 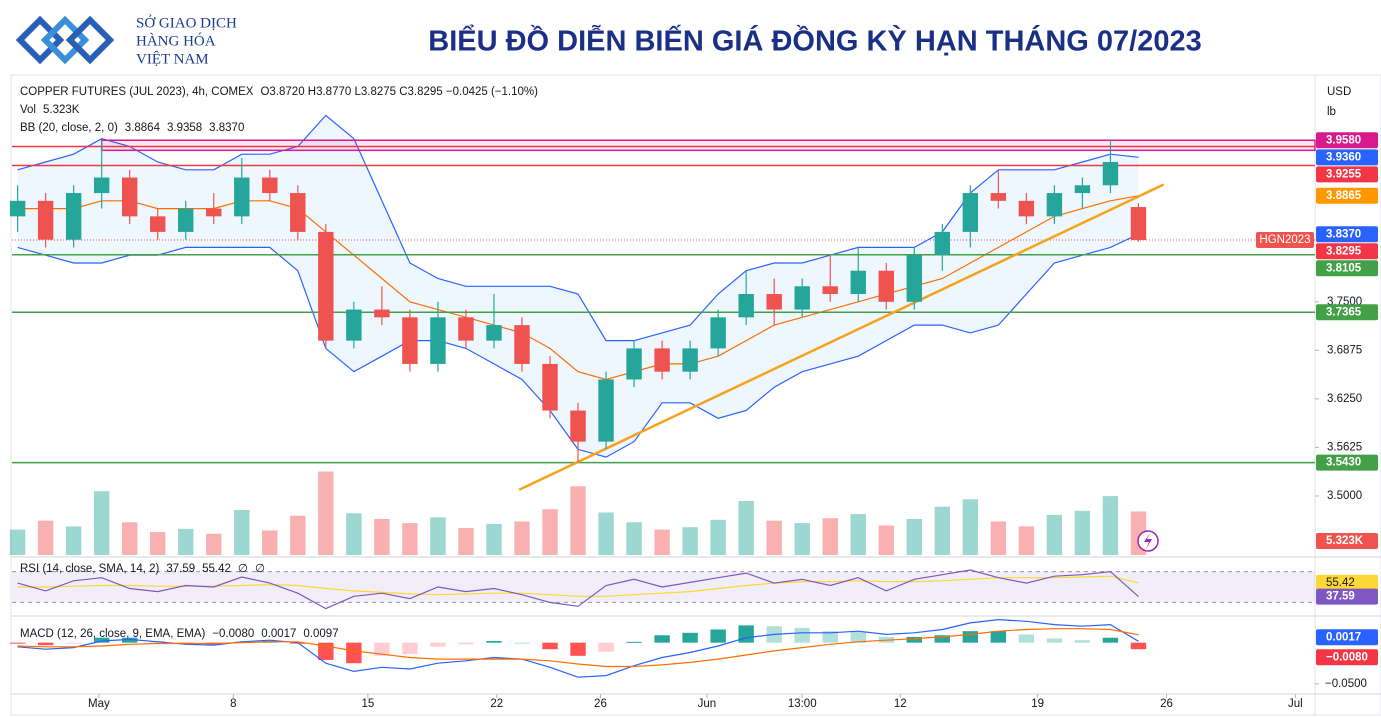 I want to click on price-label: 3.5430, so click(x=1343, y=463).